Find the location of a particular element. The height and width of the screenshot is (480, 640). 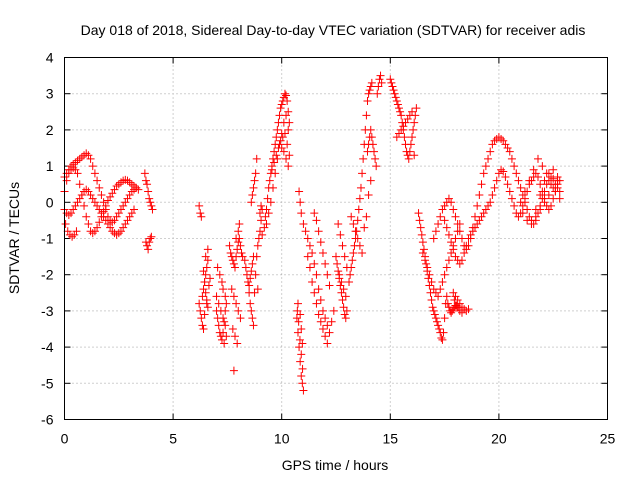

y-tick-label: -5 is located at coordinates (47, 383).